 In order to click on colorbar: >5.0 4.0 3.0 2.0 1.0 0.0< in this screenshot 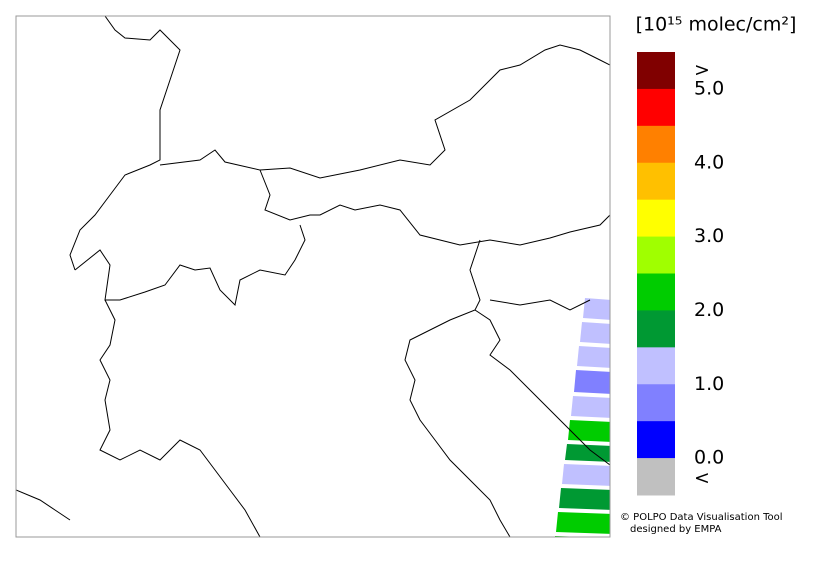, I will do `click(680, 274)`.